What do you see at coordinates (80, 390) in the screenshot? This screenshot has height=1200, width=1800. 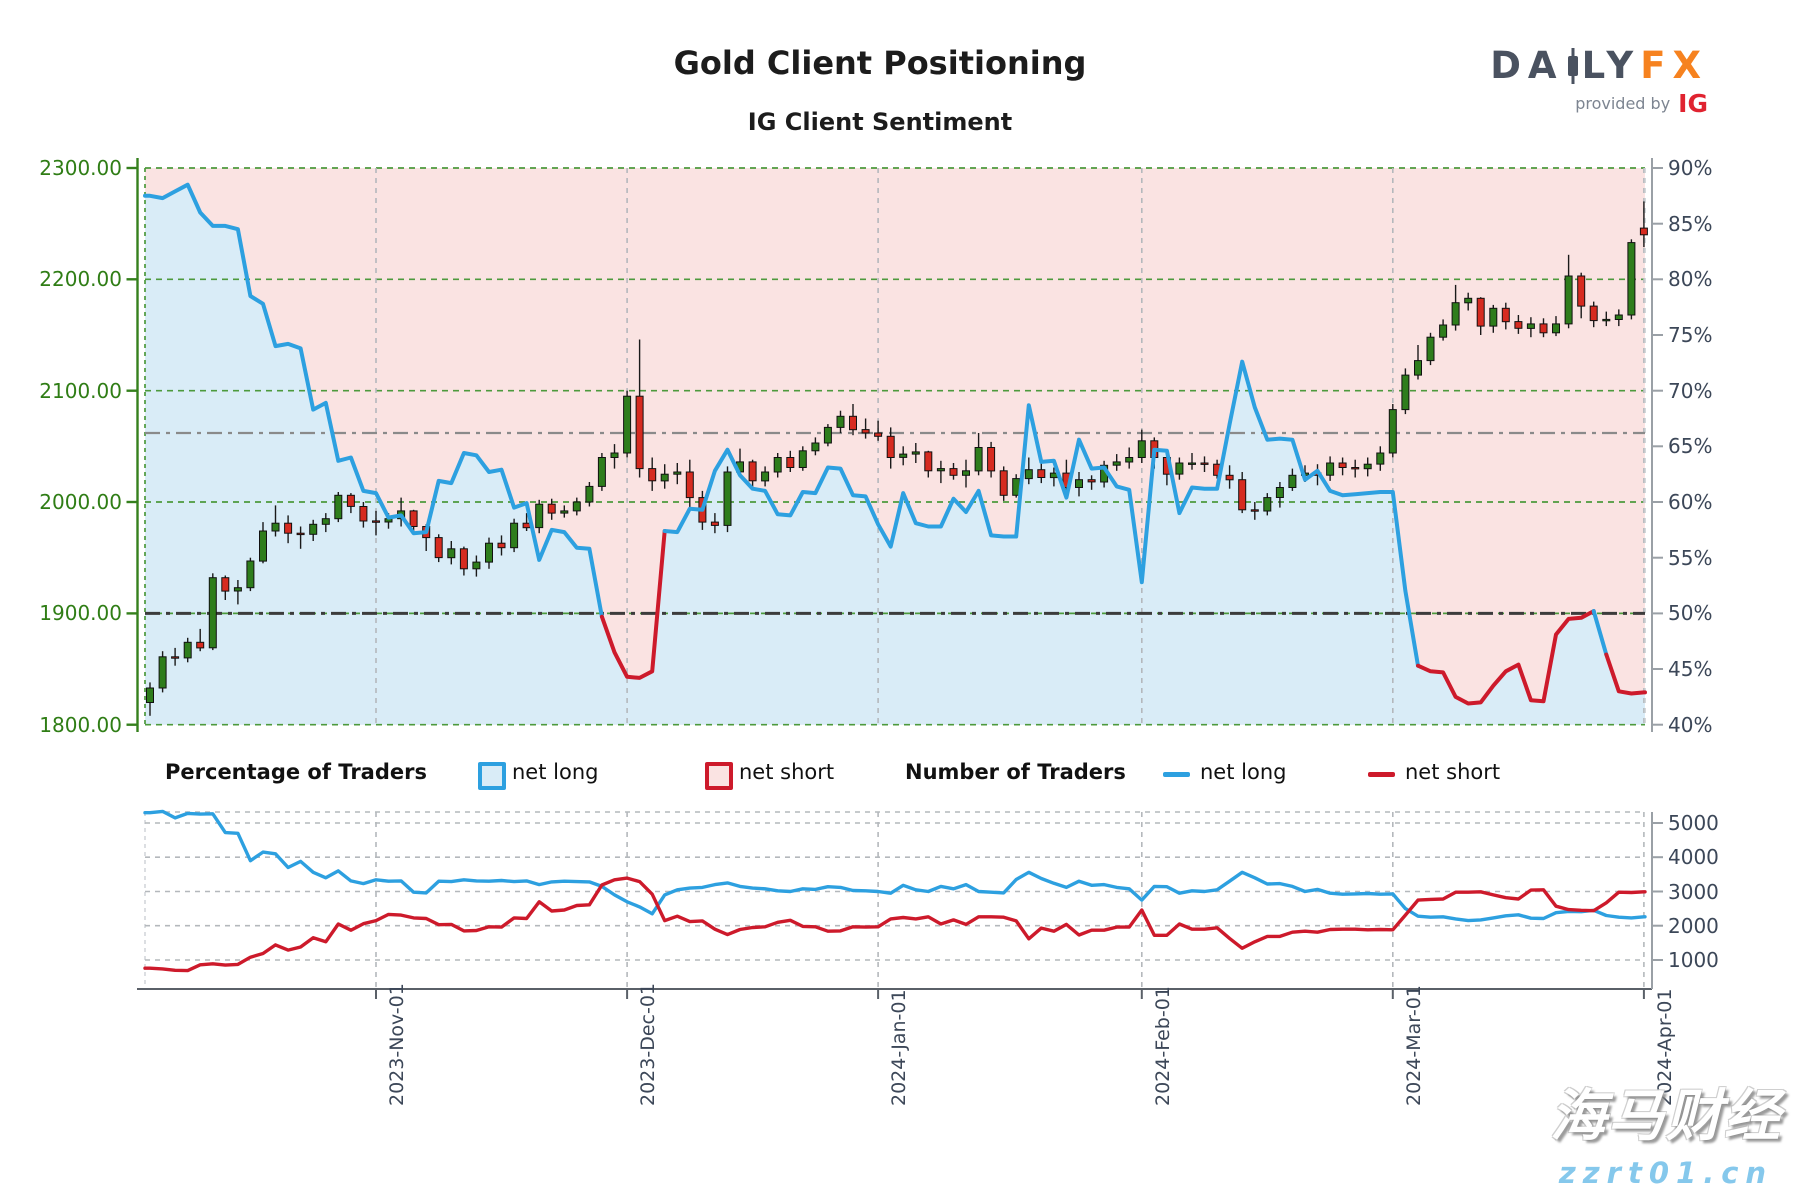 I see `price-tick-label: 2100.00` at bounding box center [80, 390].